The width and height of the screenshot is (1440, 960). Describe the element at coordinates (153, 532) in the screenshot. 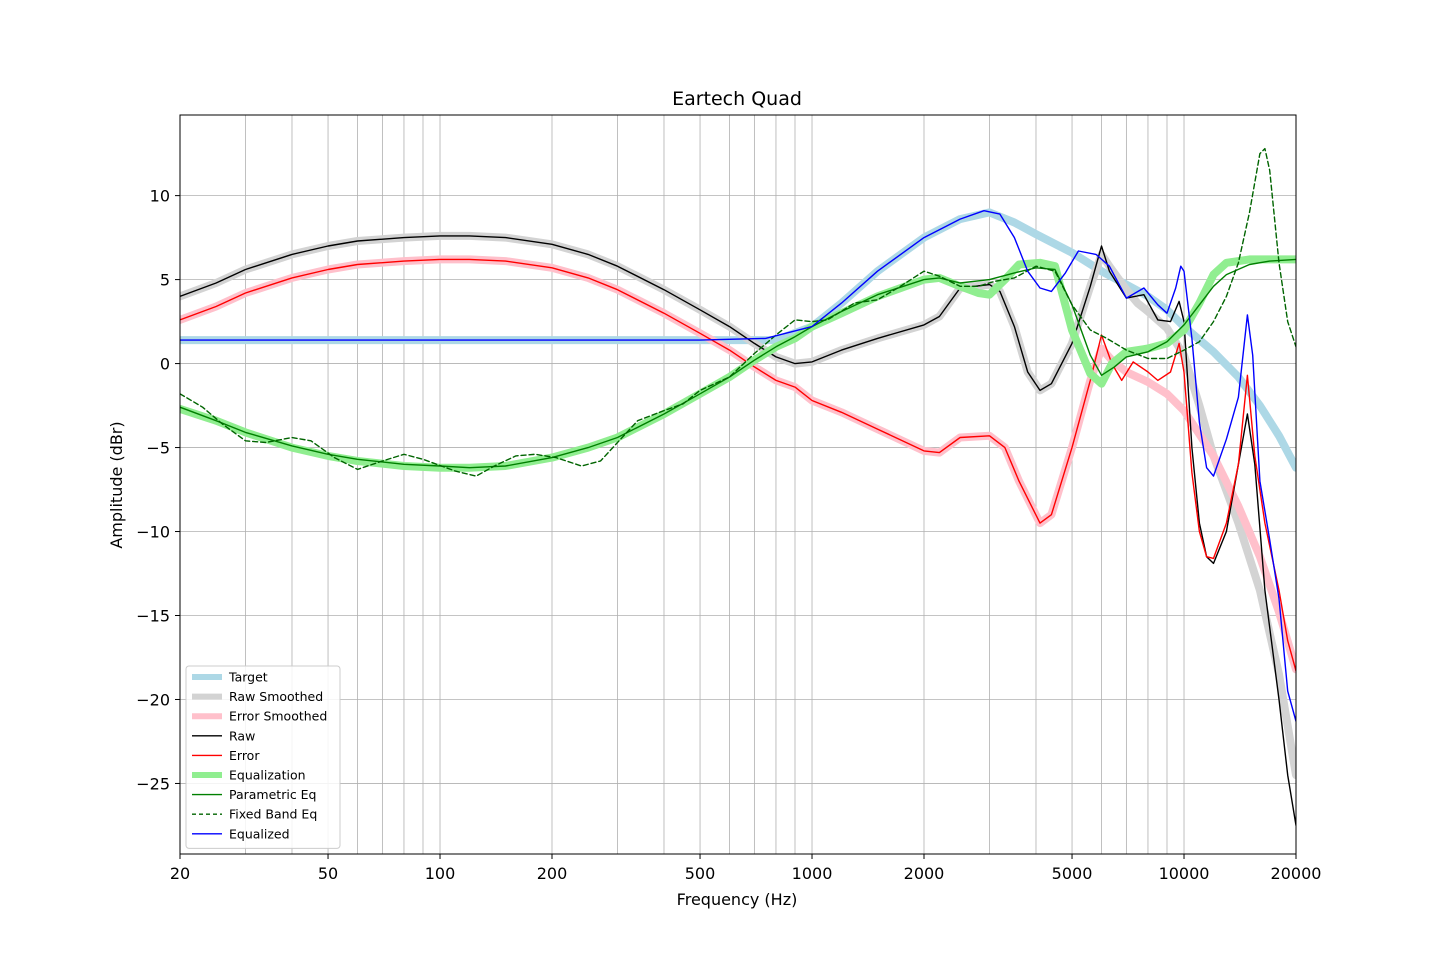

I see `y-tick-label: −10` at that location.